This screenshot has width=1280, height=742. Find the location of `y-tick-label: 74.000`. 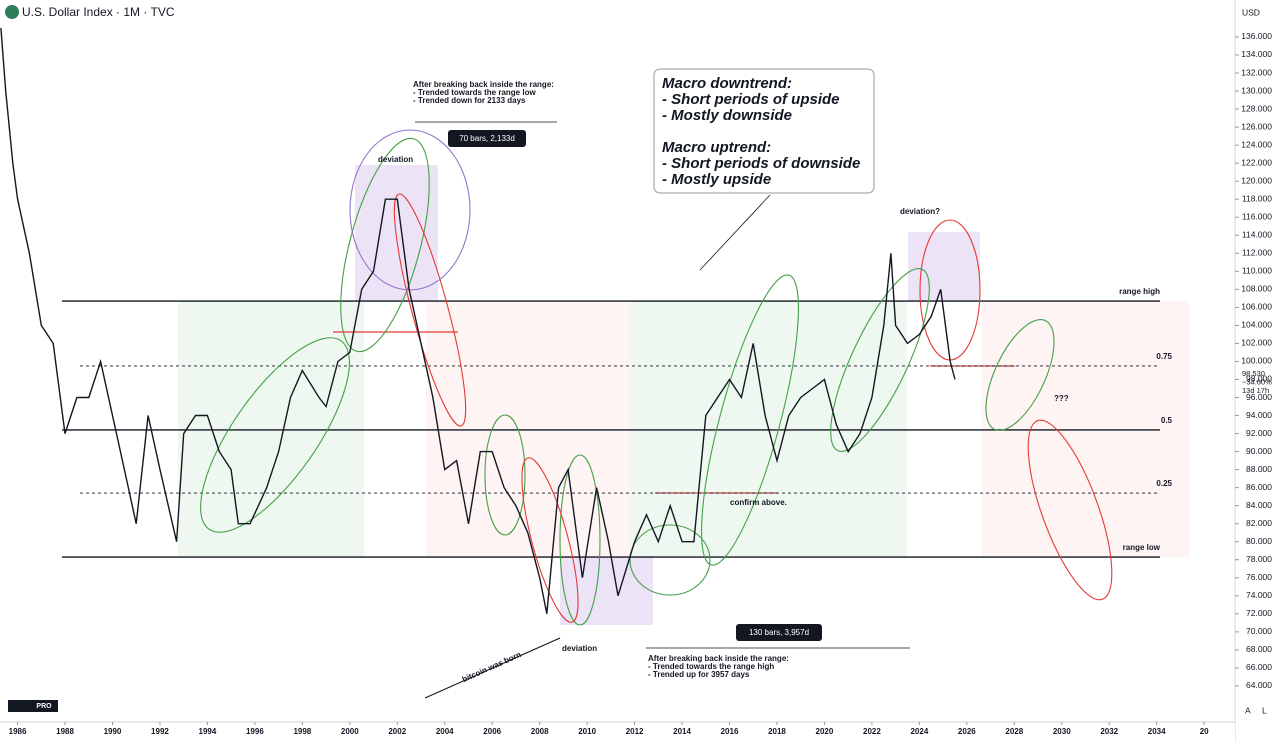

y-tick-label: 74.000 is located at coordinates (1259, 595).